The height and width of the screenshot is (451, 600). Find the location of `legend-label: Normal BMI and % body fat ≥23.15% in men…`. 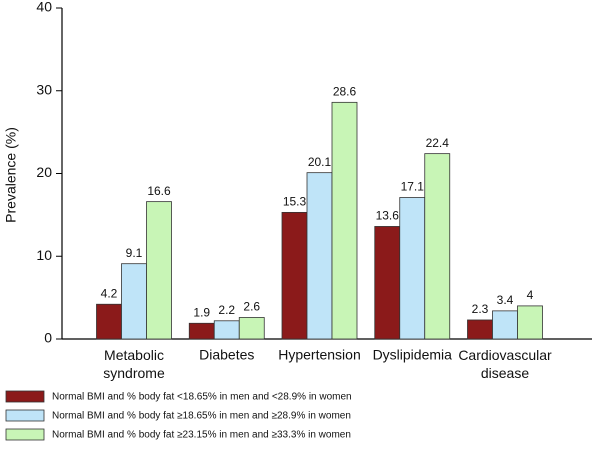

legend-label: Normal BMI and % body fat ≥23.15% in men… is located at coordinates (201, 435).